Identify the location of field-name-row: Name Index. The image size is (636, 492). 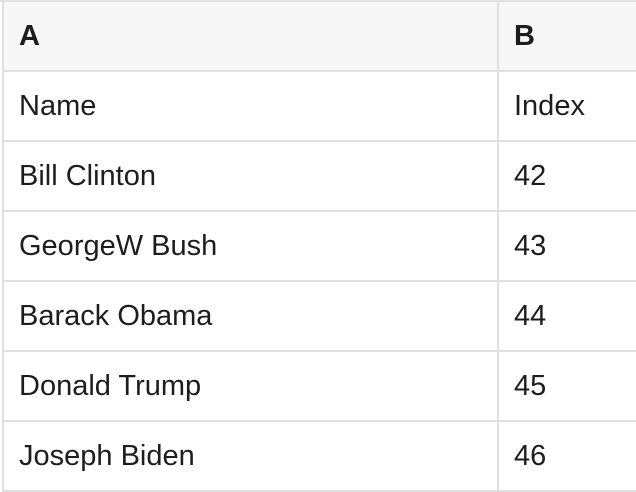
(320, 107).